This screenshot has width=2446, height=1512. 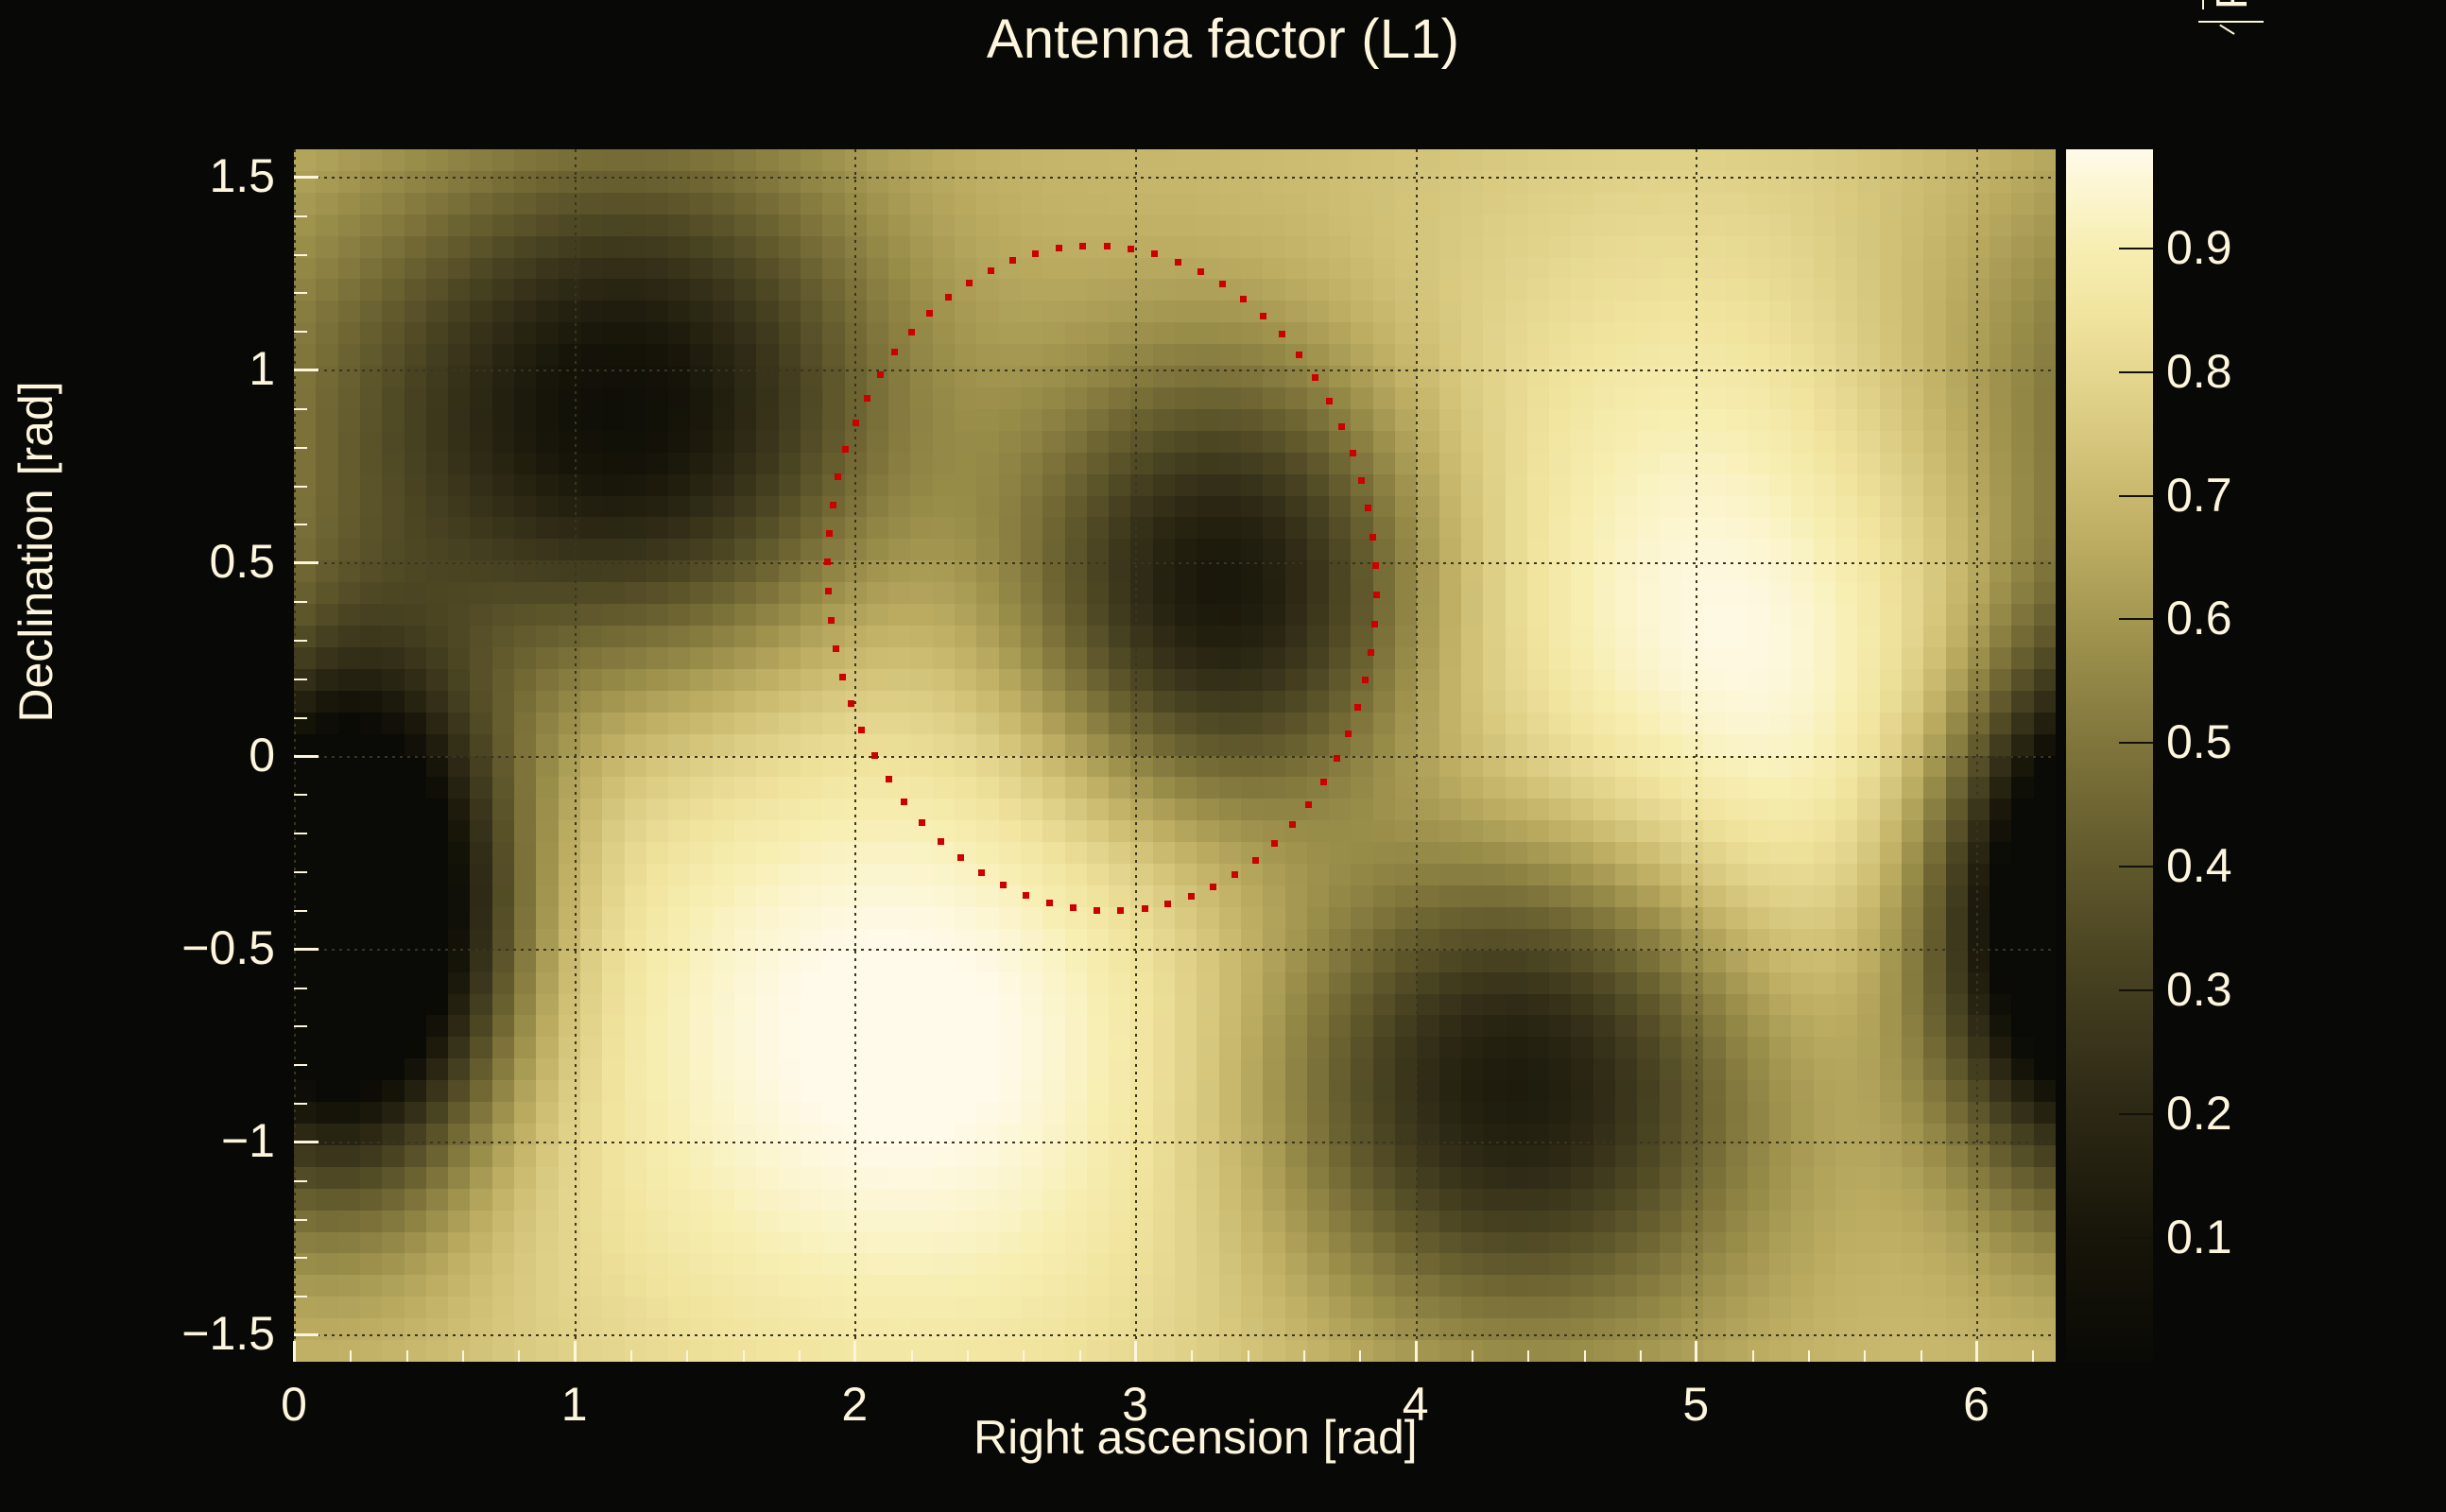 I want to click on y-axis-tick-label: −1, so click(x=247, y=1140).